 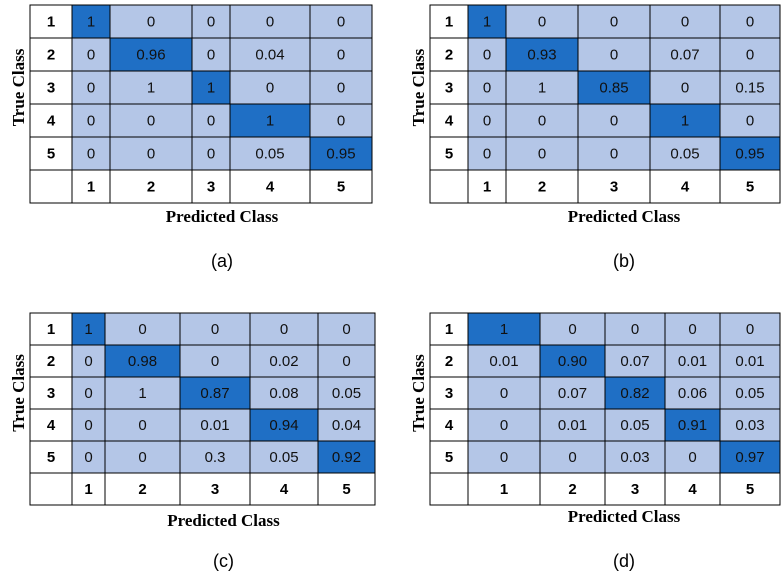 I want to click on cell-value: 0.3, so click(x=215, y=457).